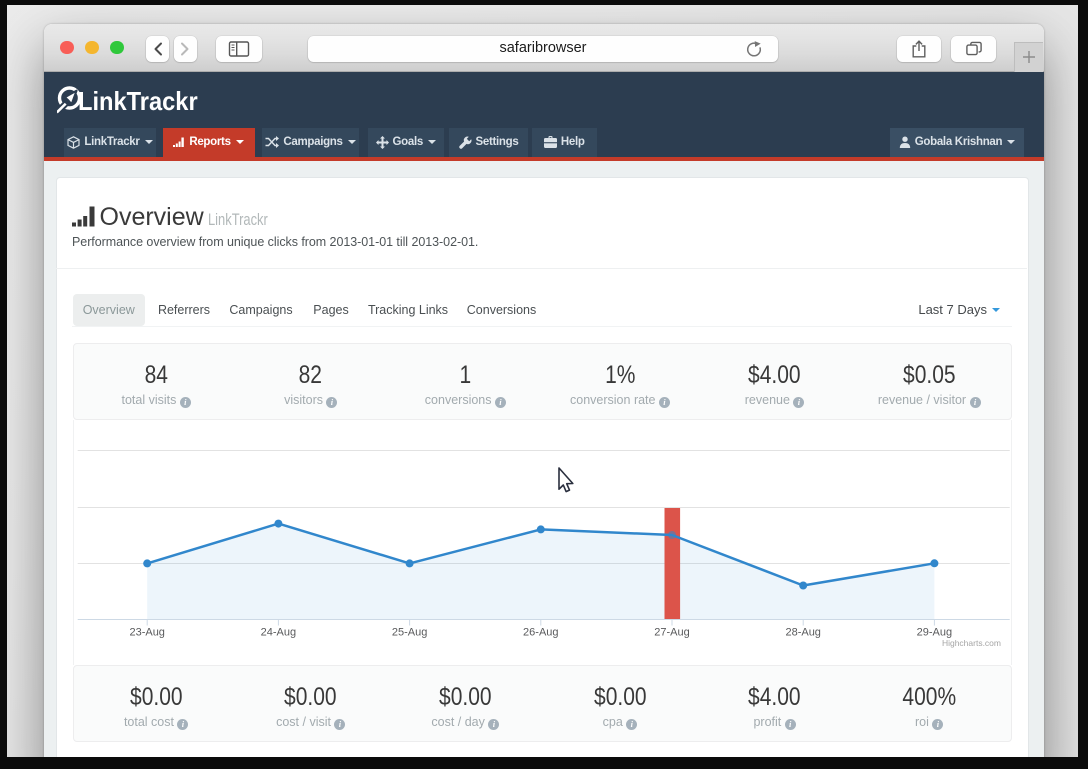 The image size is (1088, 769). Describe the element at coordinates (409, 633) in the screenshot. I see `svg-text: 25-Aug` at that location.